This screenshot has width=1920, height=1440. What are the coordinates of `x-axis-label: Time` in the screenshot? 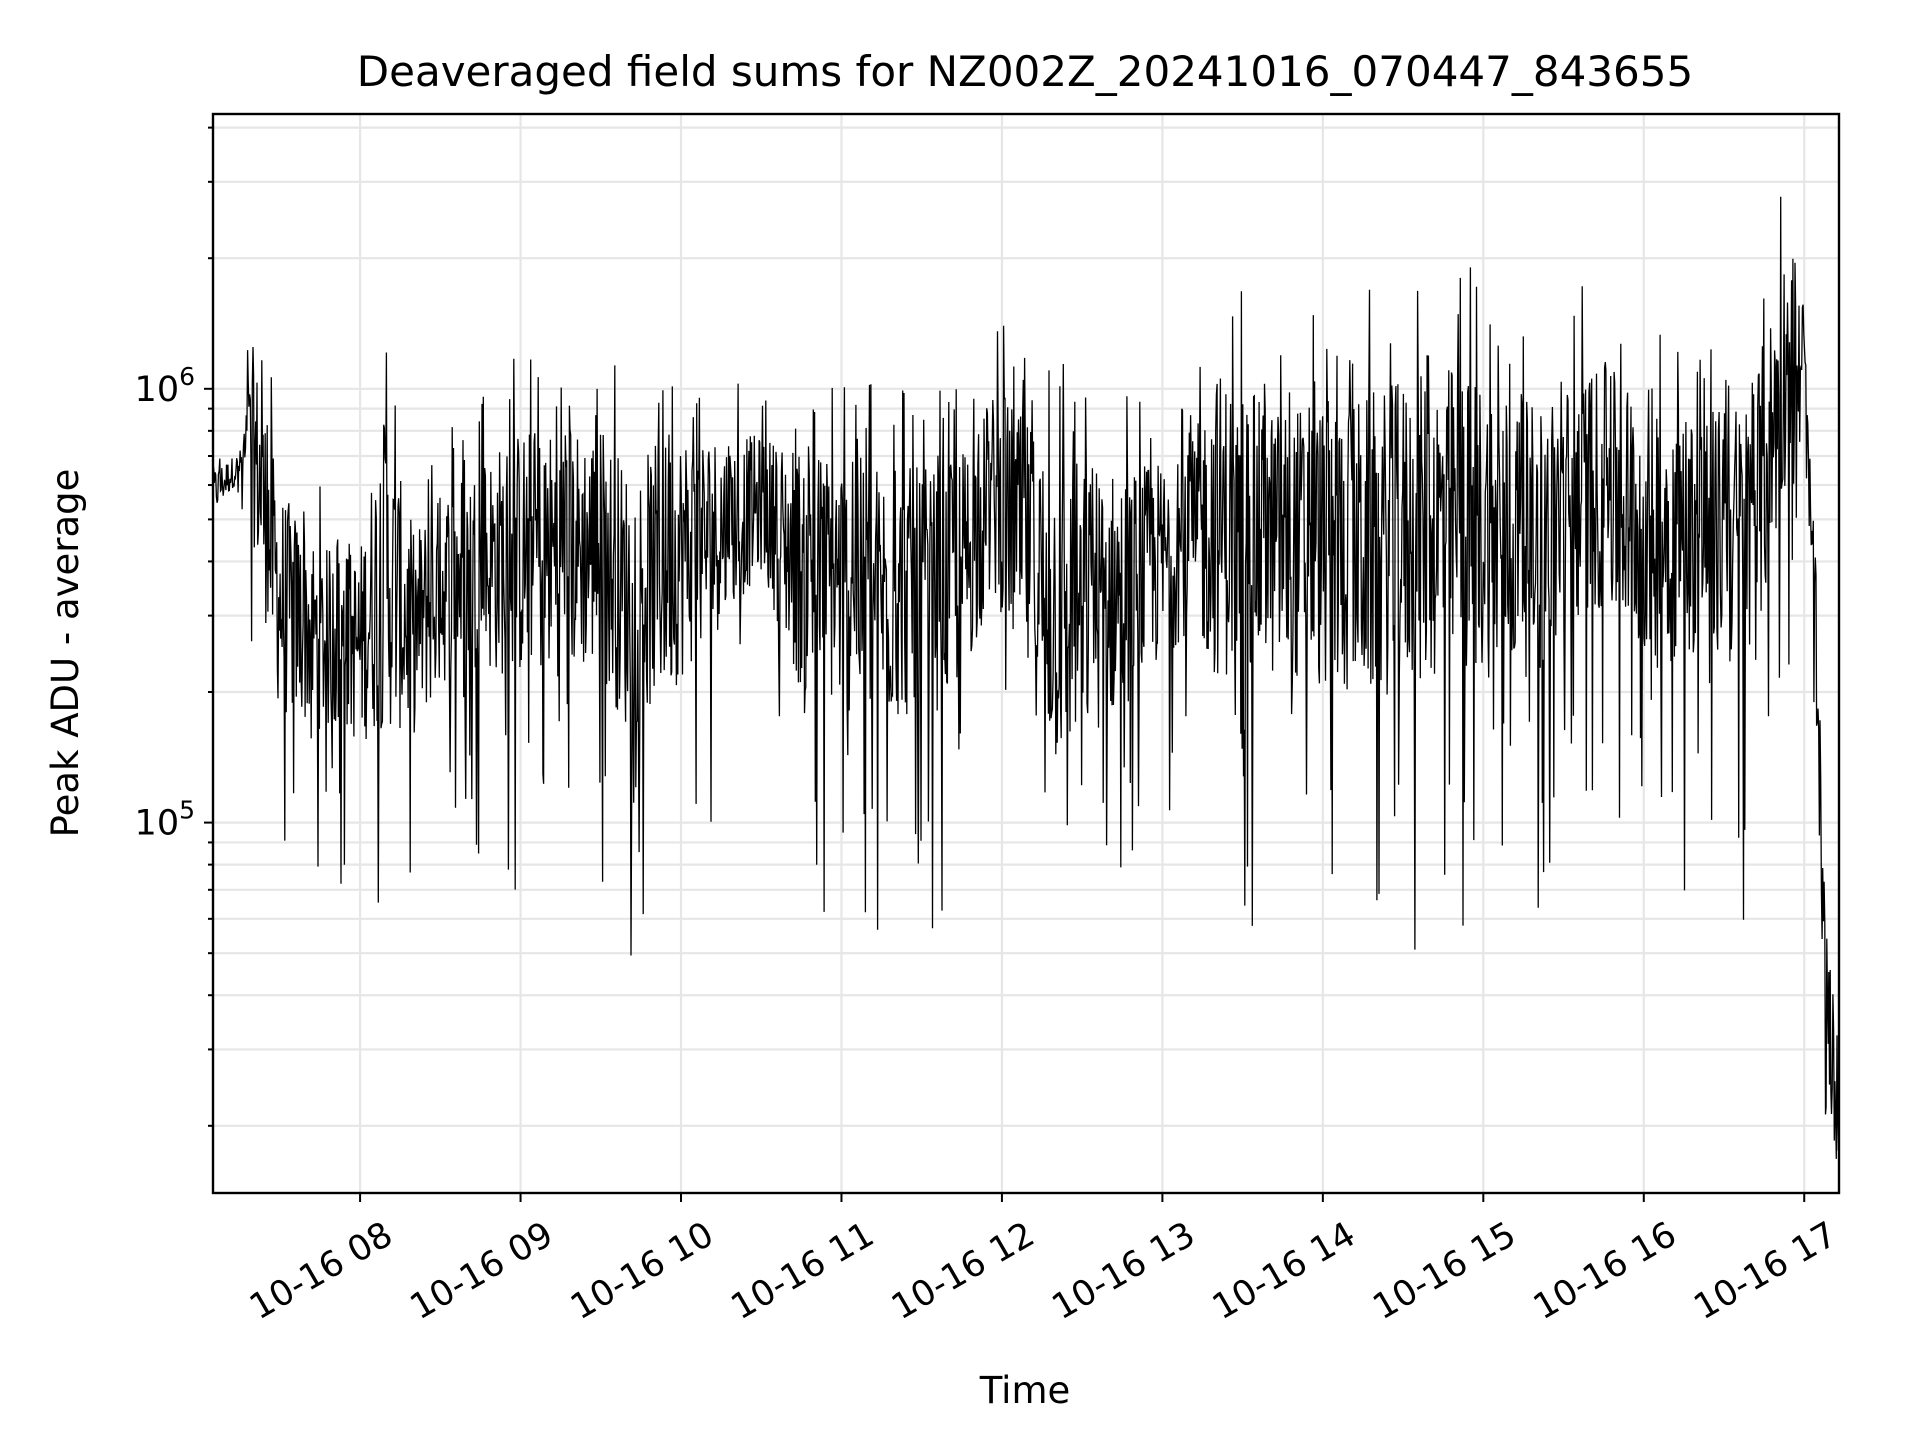 It's located at (1025, 1390).